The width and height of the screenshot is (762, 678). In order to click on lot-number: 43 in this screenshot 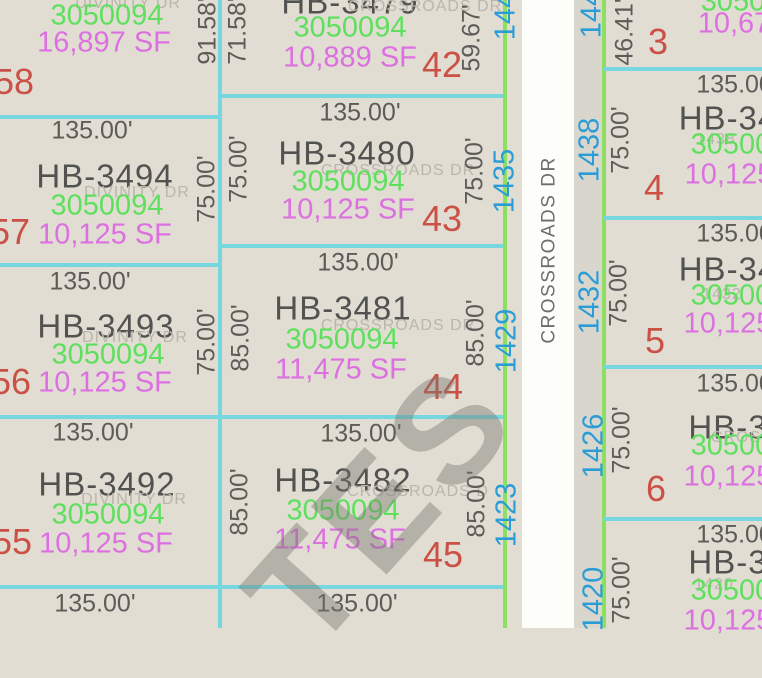, I will do `click(442, 218)`.